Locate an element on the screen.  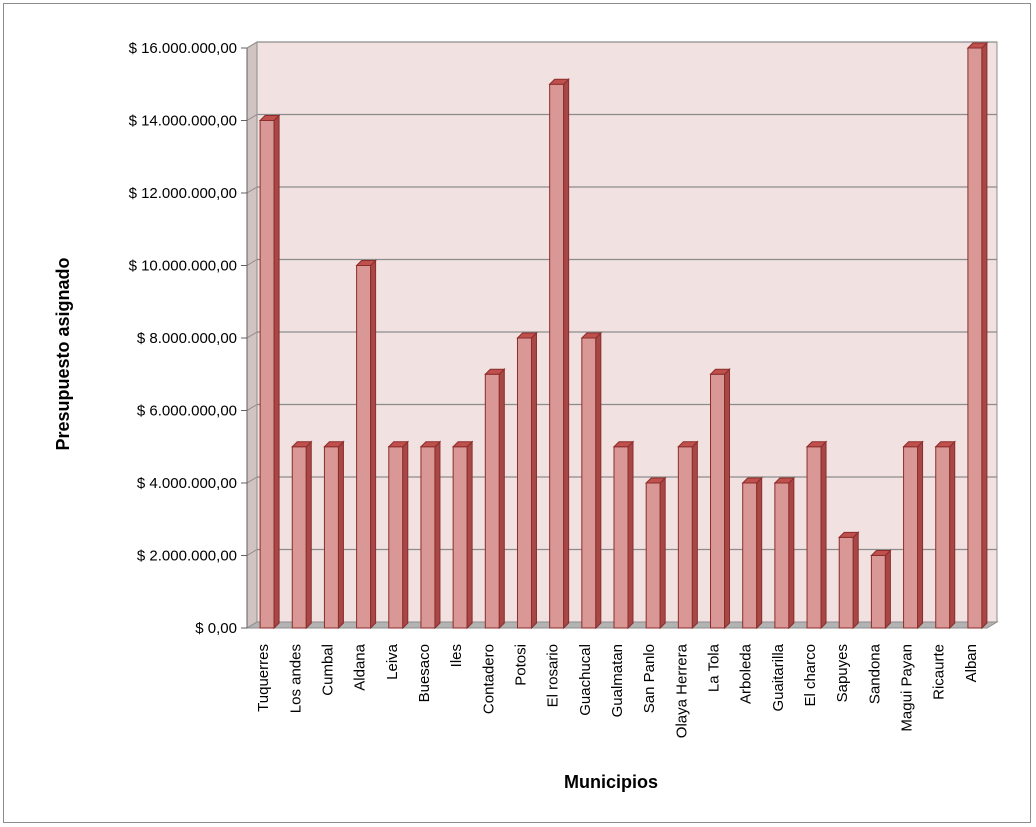
x-tick-label: Buesaco is located at coordinates (424, 673).